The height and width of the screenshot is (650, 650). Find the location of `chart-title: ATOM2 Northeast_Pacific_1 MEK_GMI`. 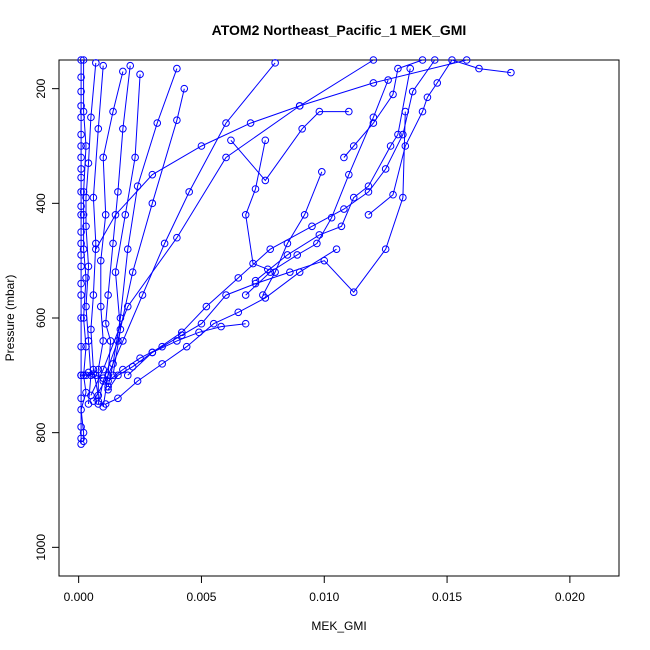

chart-title: ATOM2 Northeast_Pacific_1 MEK_GMI is located at coordinates (339, 30).